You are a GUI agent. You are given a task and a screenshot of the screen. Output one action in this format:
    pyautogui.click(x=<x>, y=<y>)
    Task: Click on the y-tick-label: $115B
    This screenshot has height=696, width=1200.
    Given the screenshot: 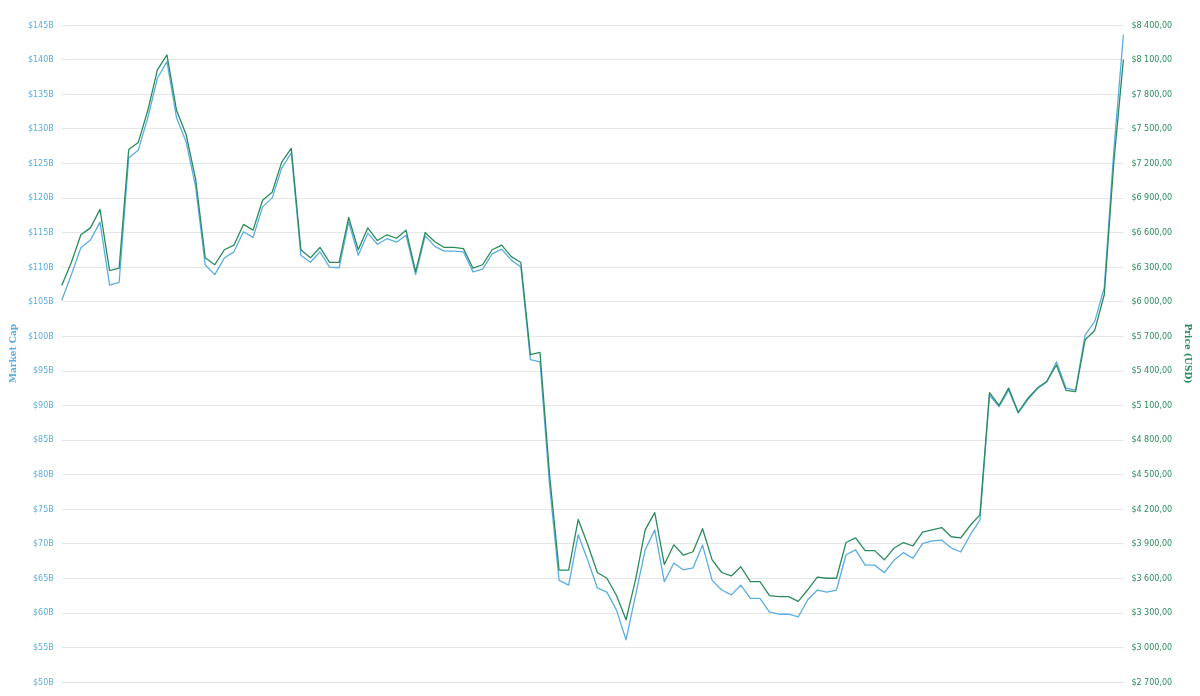 What is the action you would take?
    pyautogui.click(x=40, y=232)
    